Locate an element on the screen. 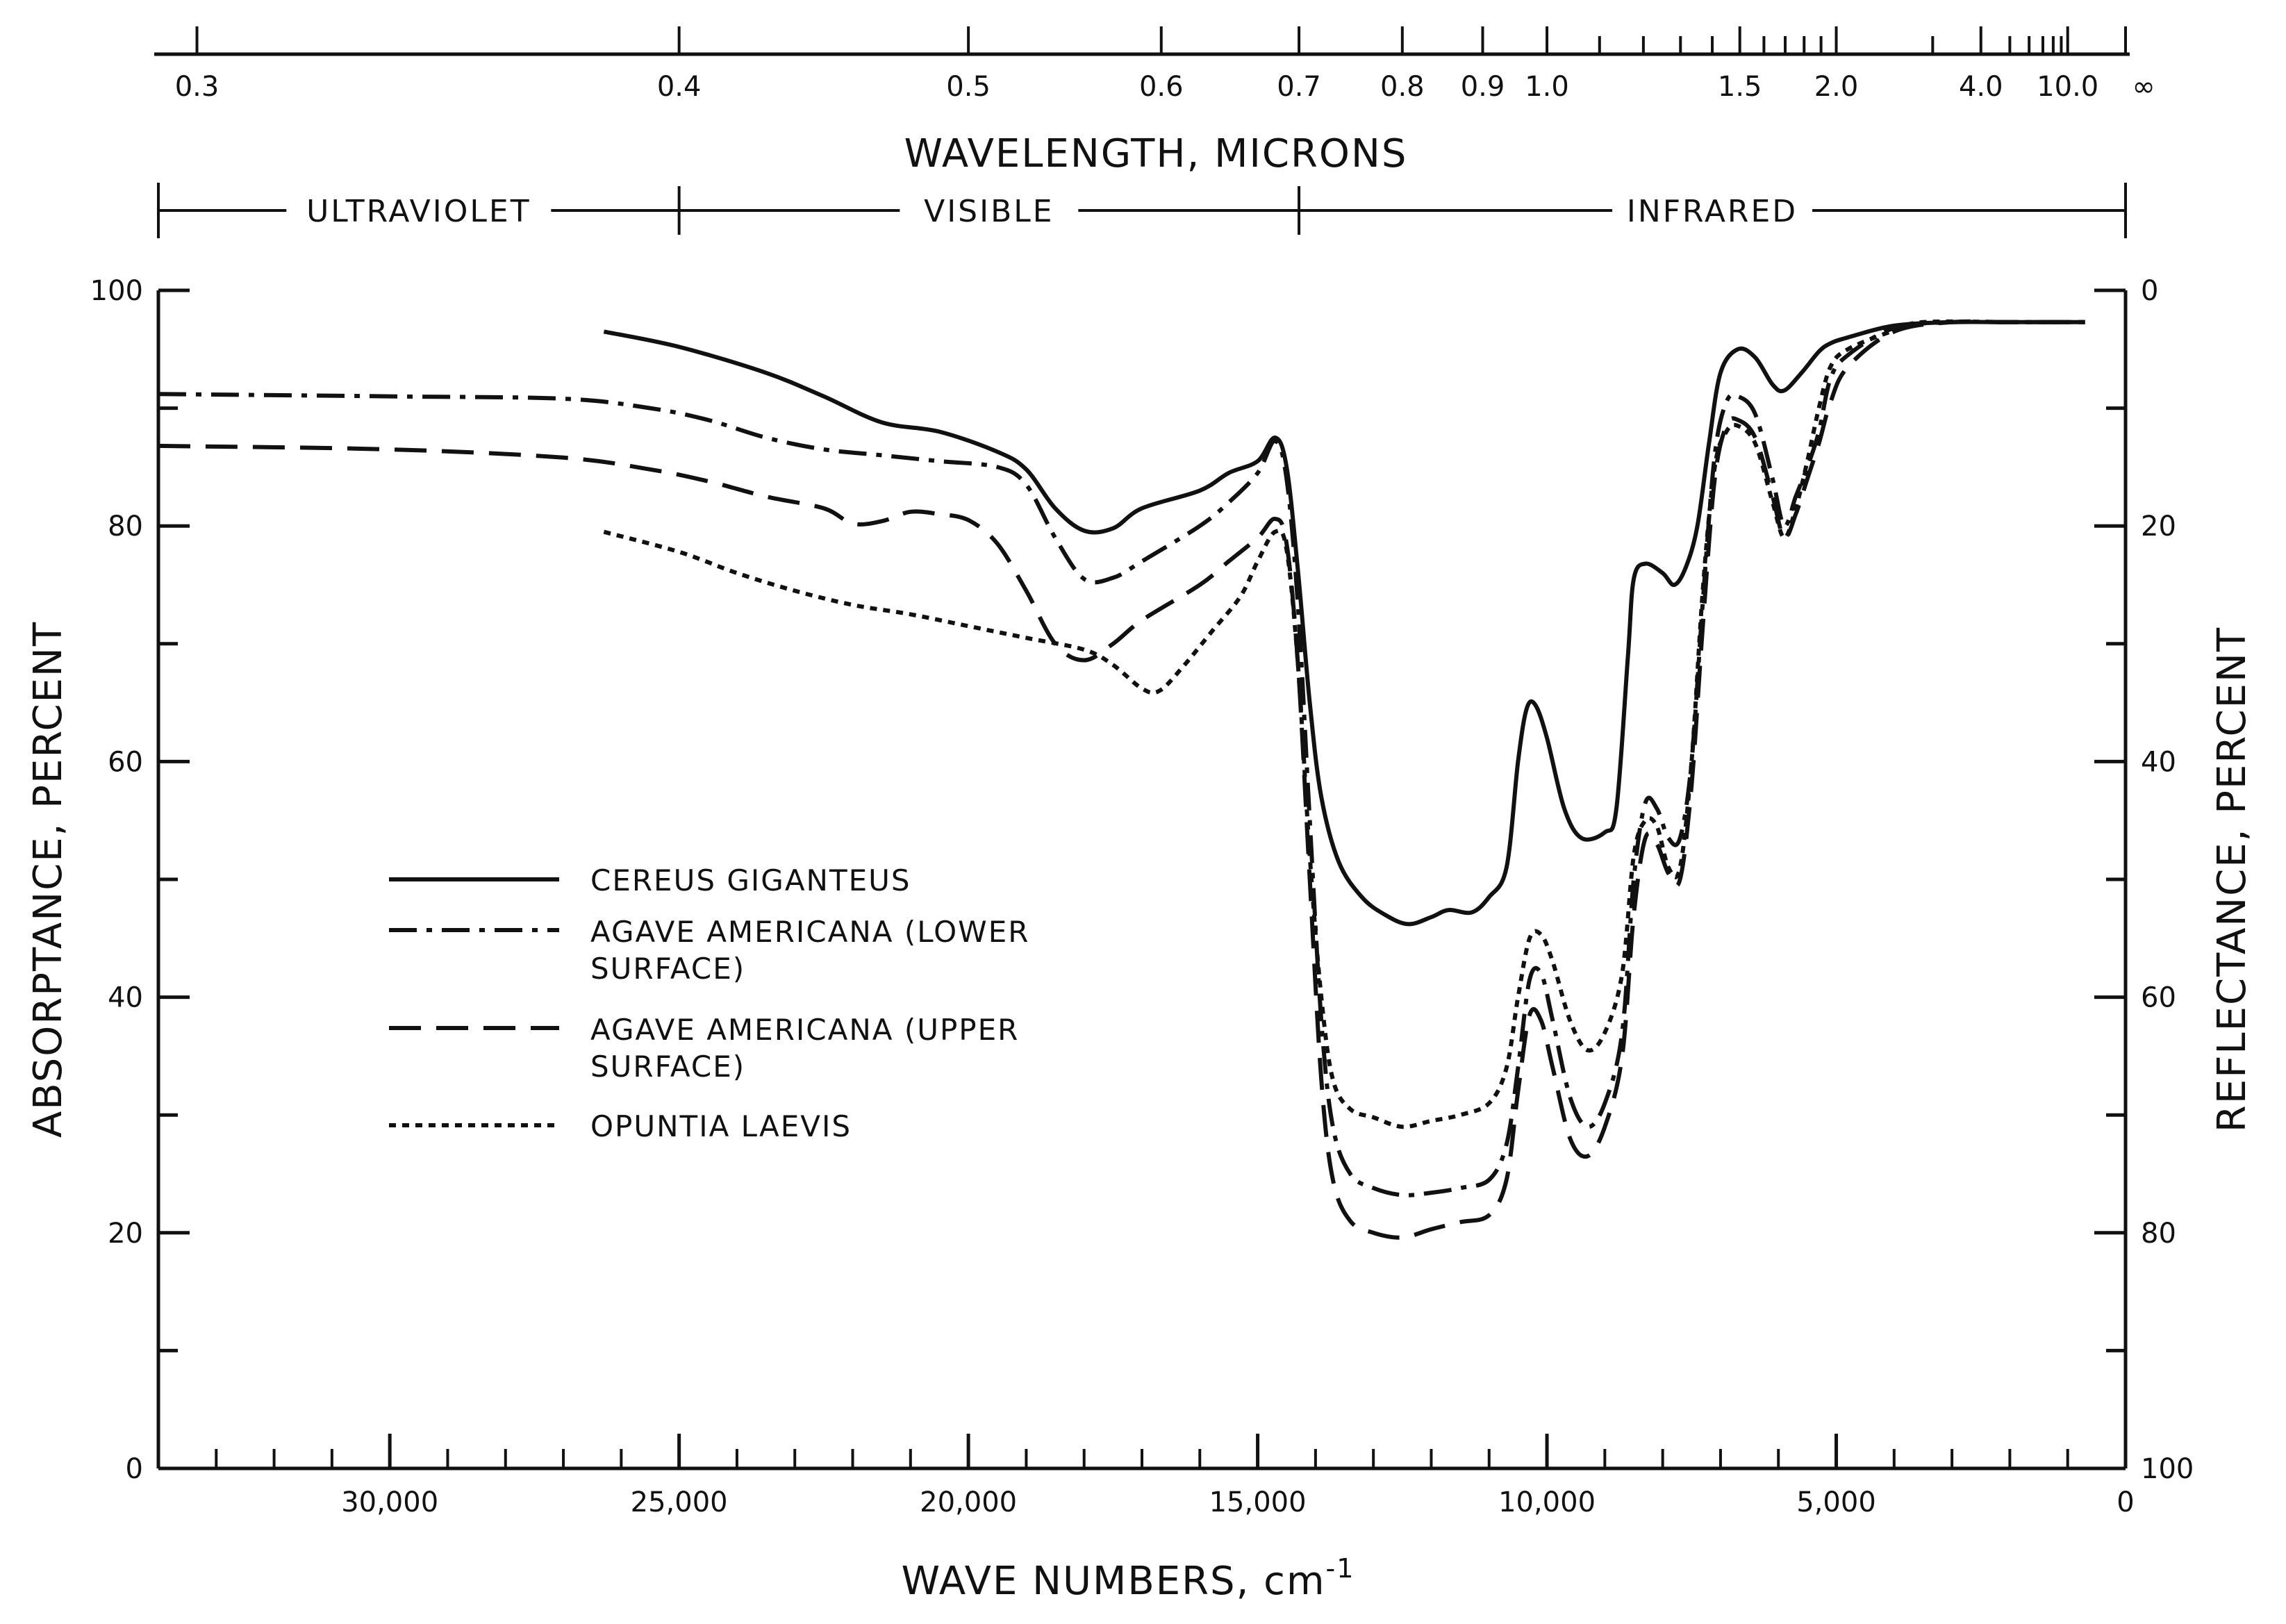  spectral-band-bar: ULTRAVIOLET VISIBLE INFRARED is located at coordinates (1142, 210).